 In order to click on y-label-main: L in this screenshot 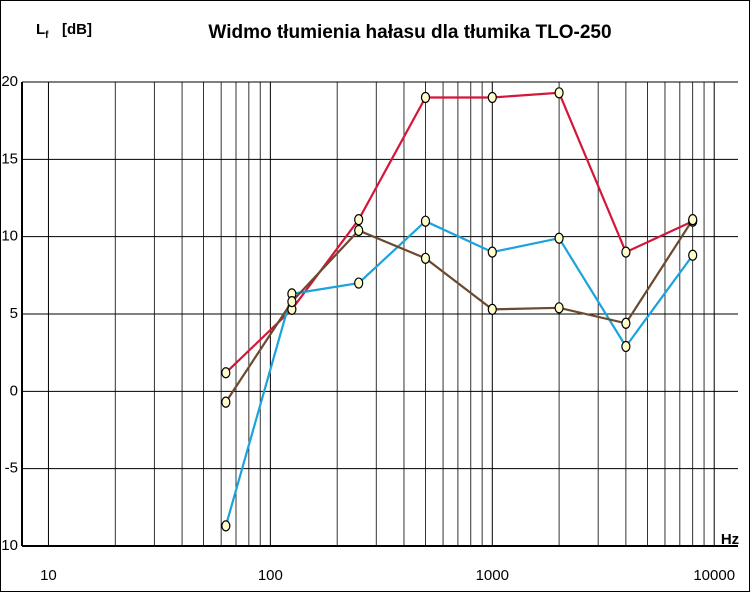, I will do `click(40, 29)`.